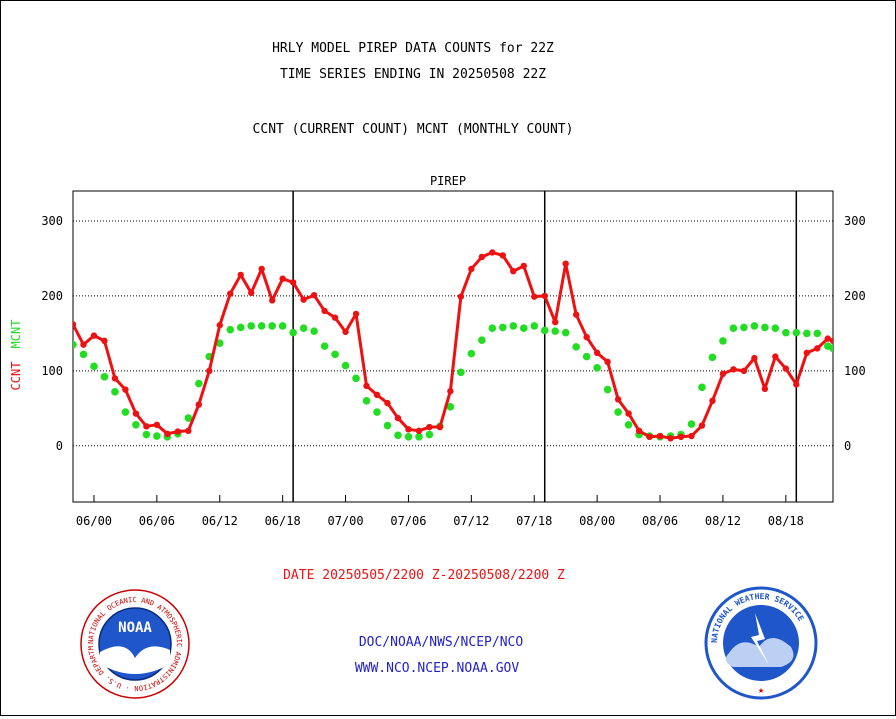 This screenshot has height=719, width=896. I want to click on x-tick-label: 08/12, so click(723, 521).